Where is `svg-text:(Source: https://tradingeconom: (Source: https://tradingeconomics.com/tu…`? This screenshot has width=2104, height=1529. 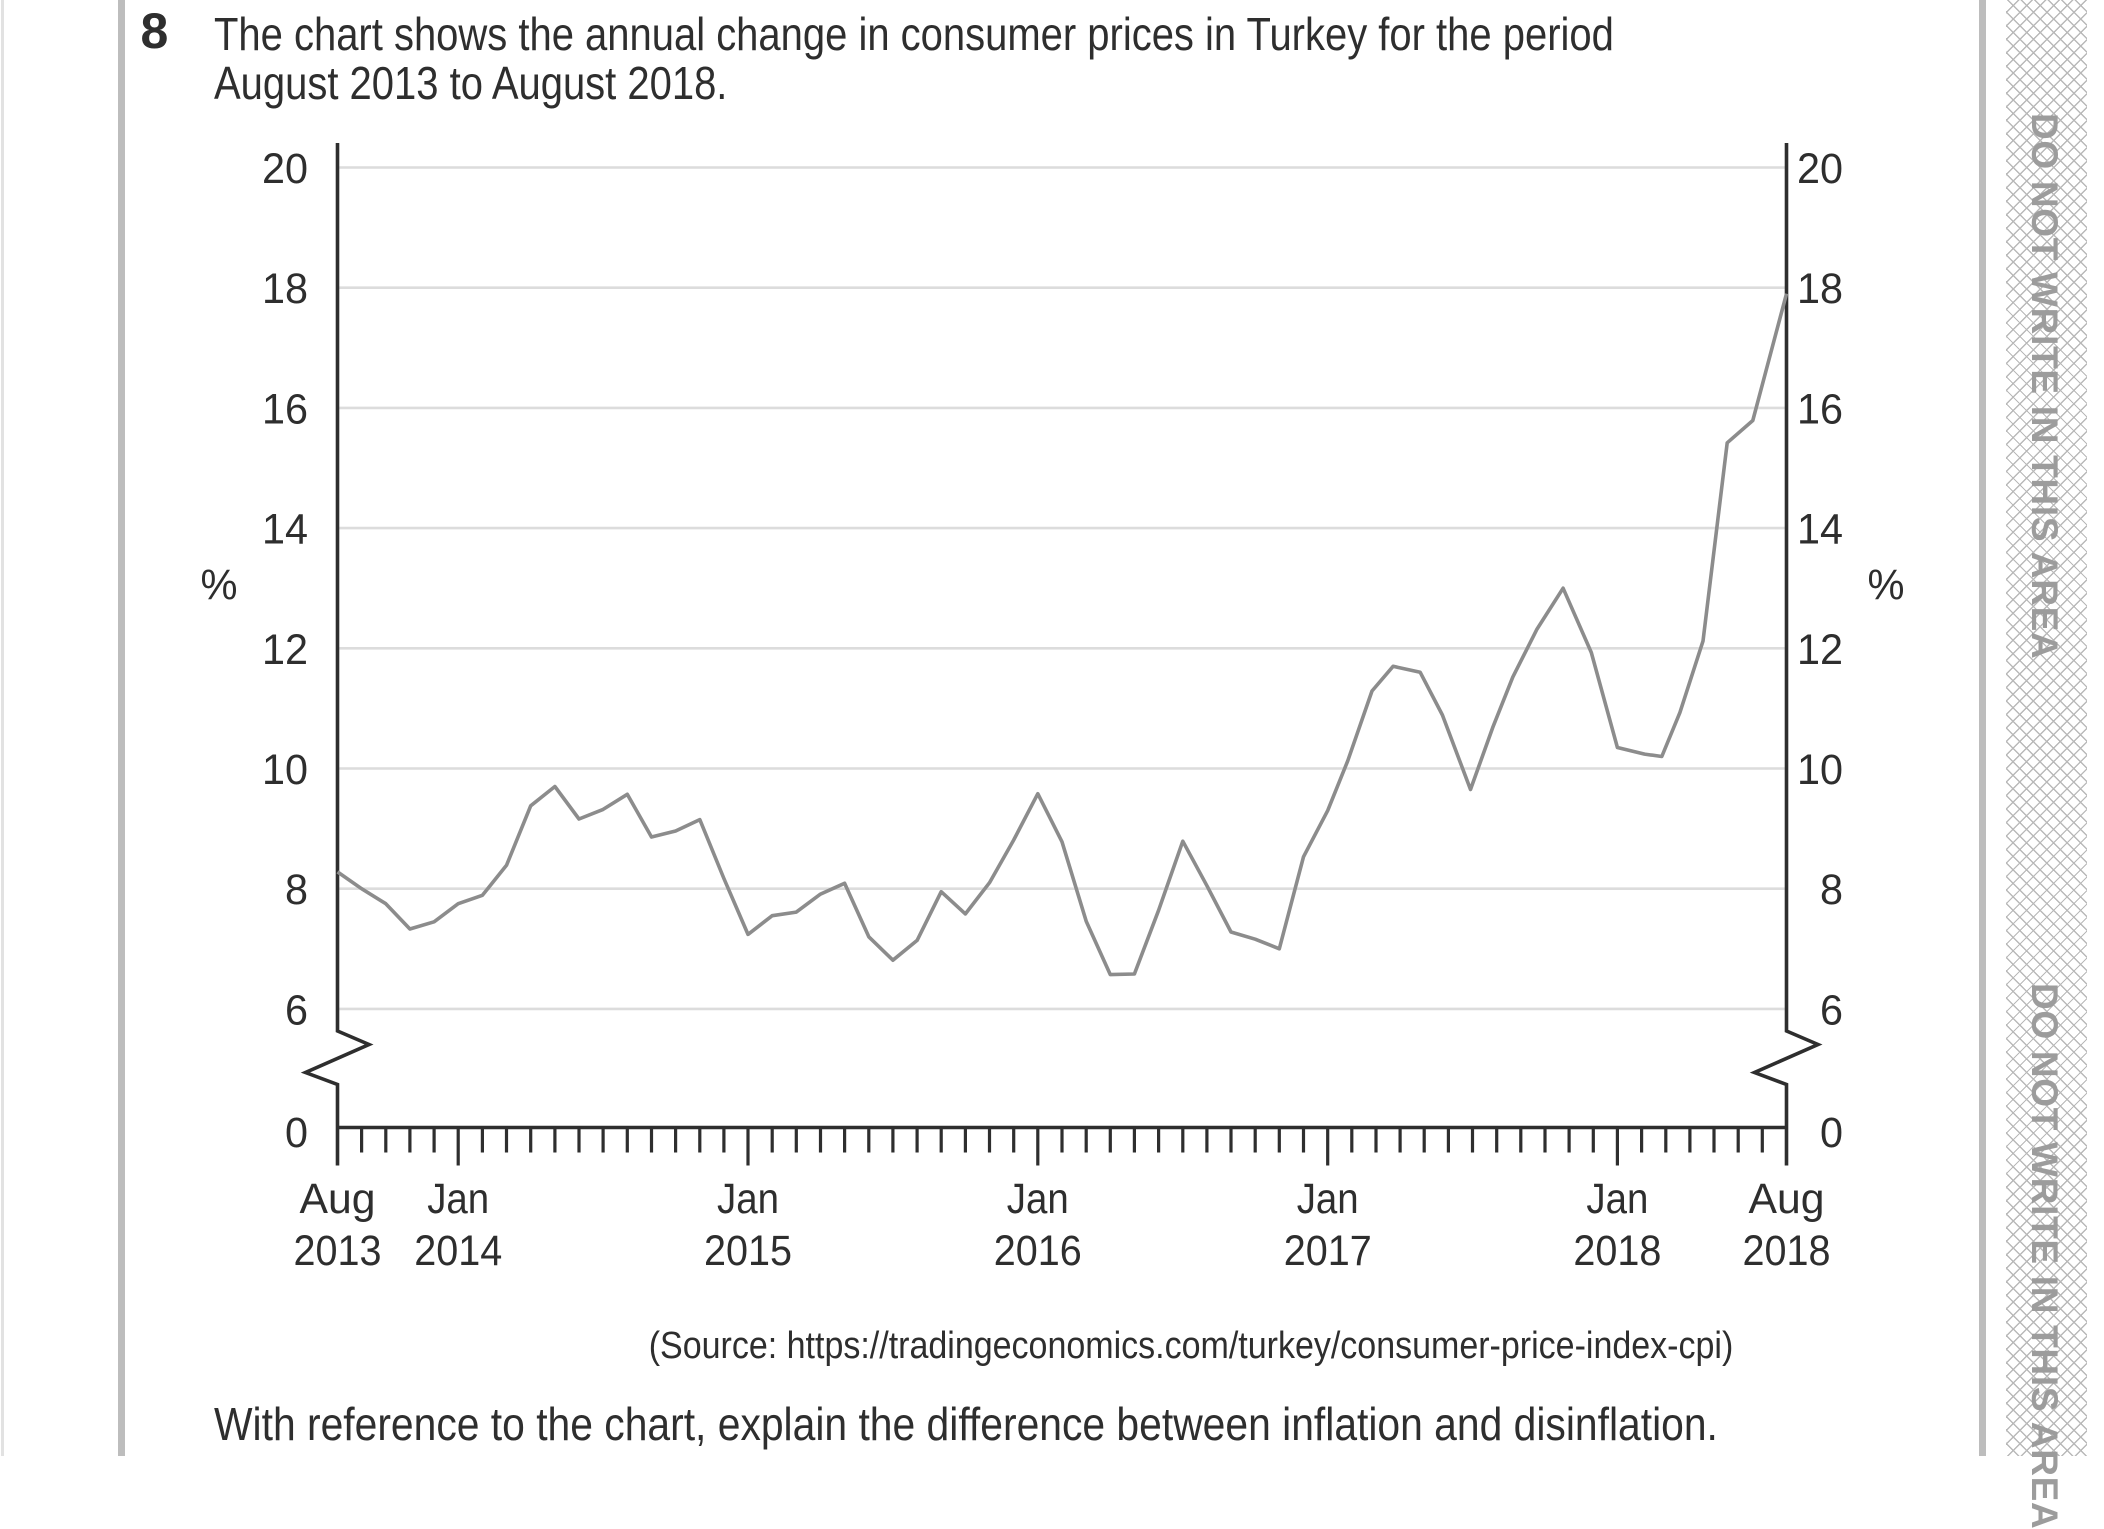 svg-text:(Source: https://tradingeconom: (Source: https://tradingeconomics.com/tu… is located at coordinates (1191, 1344).